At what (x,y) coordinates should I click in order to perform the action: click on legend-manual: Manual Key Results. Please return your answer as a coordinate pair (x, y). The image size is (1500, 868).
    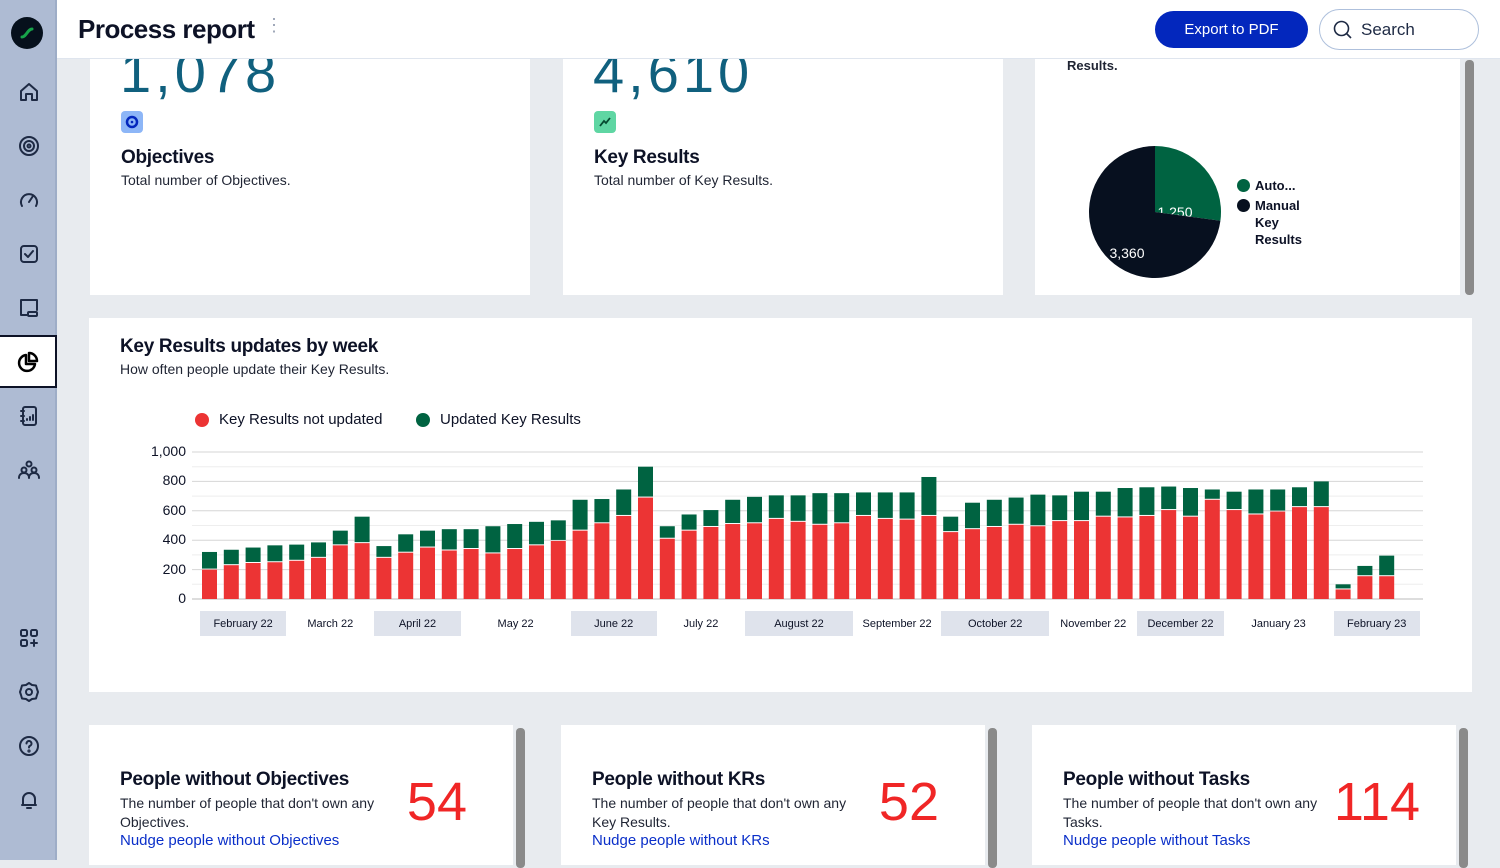
    Looking at the image, I should click on (1271, 222).